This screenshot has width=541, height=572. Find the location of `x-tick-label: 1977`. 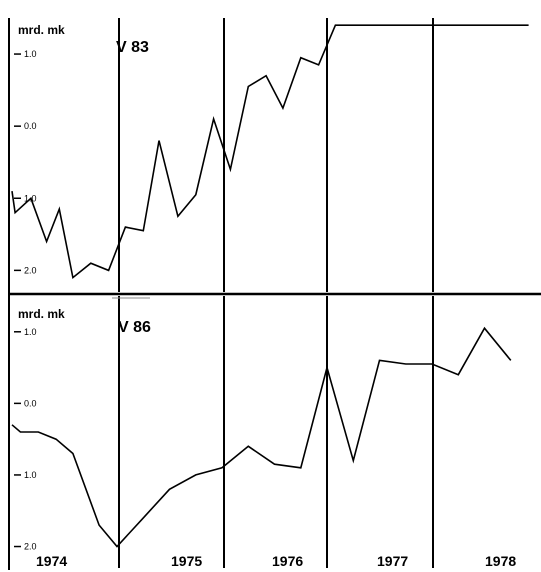

x-tick-label: 1977 is located at coordinates (392, 561).